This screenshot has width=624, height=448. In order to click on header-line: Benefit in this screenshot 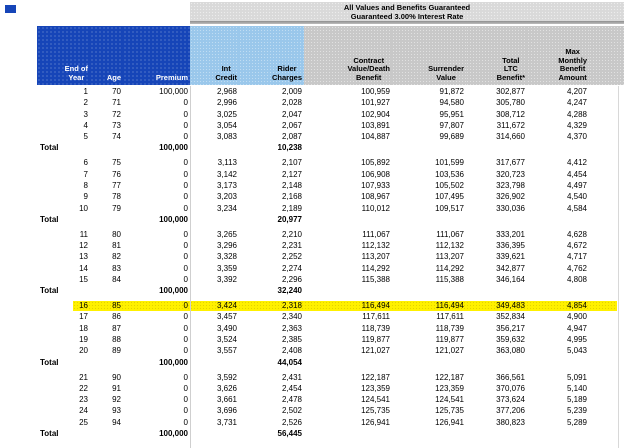, I will do `click(369, 77)`.